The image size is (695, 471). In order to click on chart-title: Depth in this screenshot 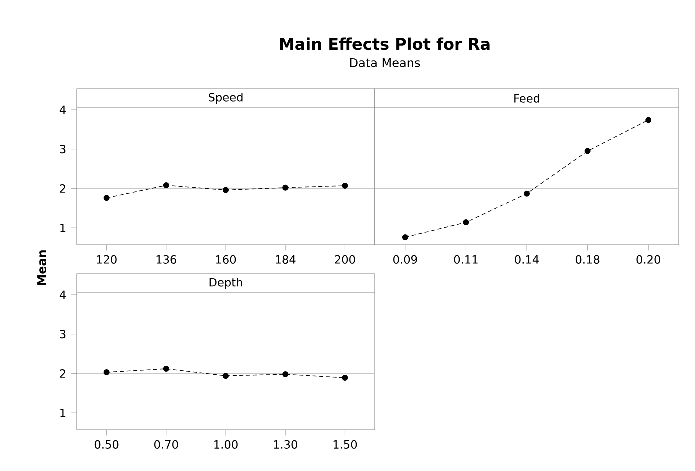, I will do `click(226, 283)`.